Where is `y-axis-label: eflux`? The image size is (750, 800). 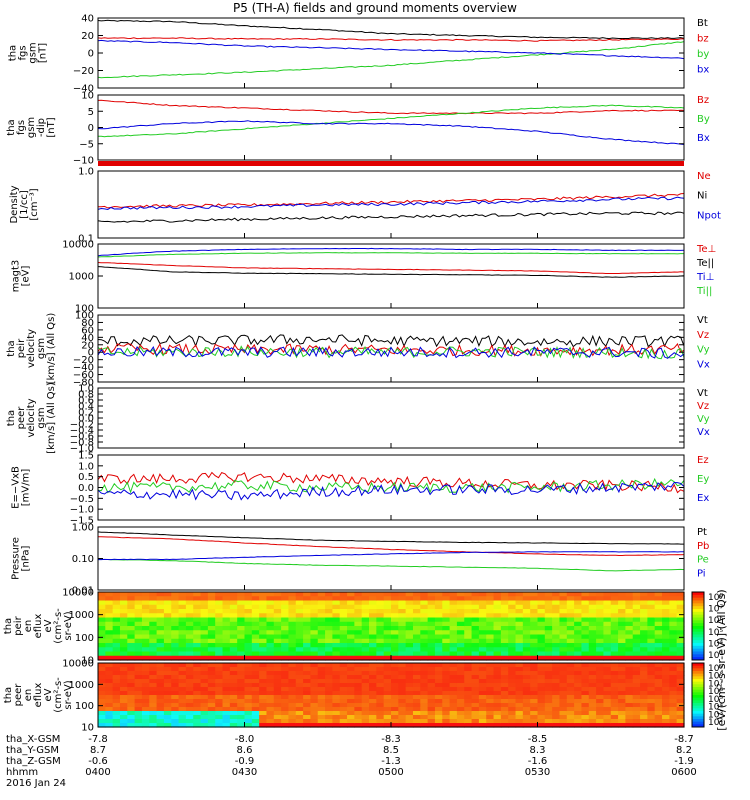
y-axis-label: eflux is located at coordinates (38, 626).